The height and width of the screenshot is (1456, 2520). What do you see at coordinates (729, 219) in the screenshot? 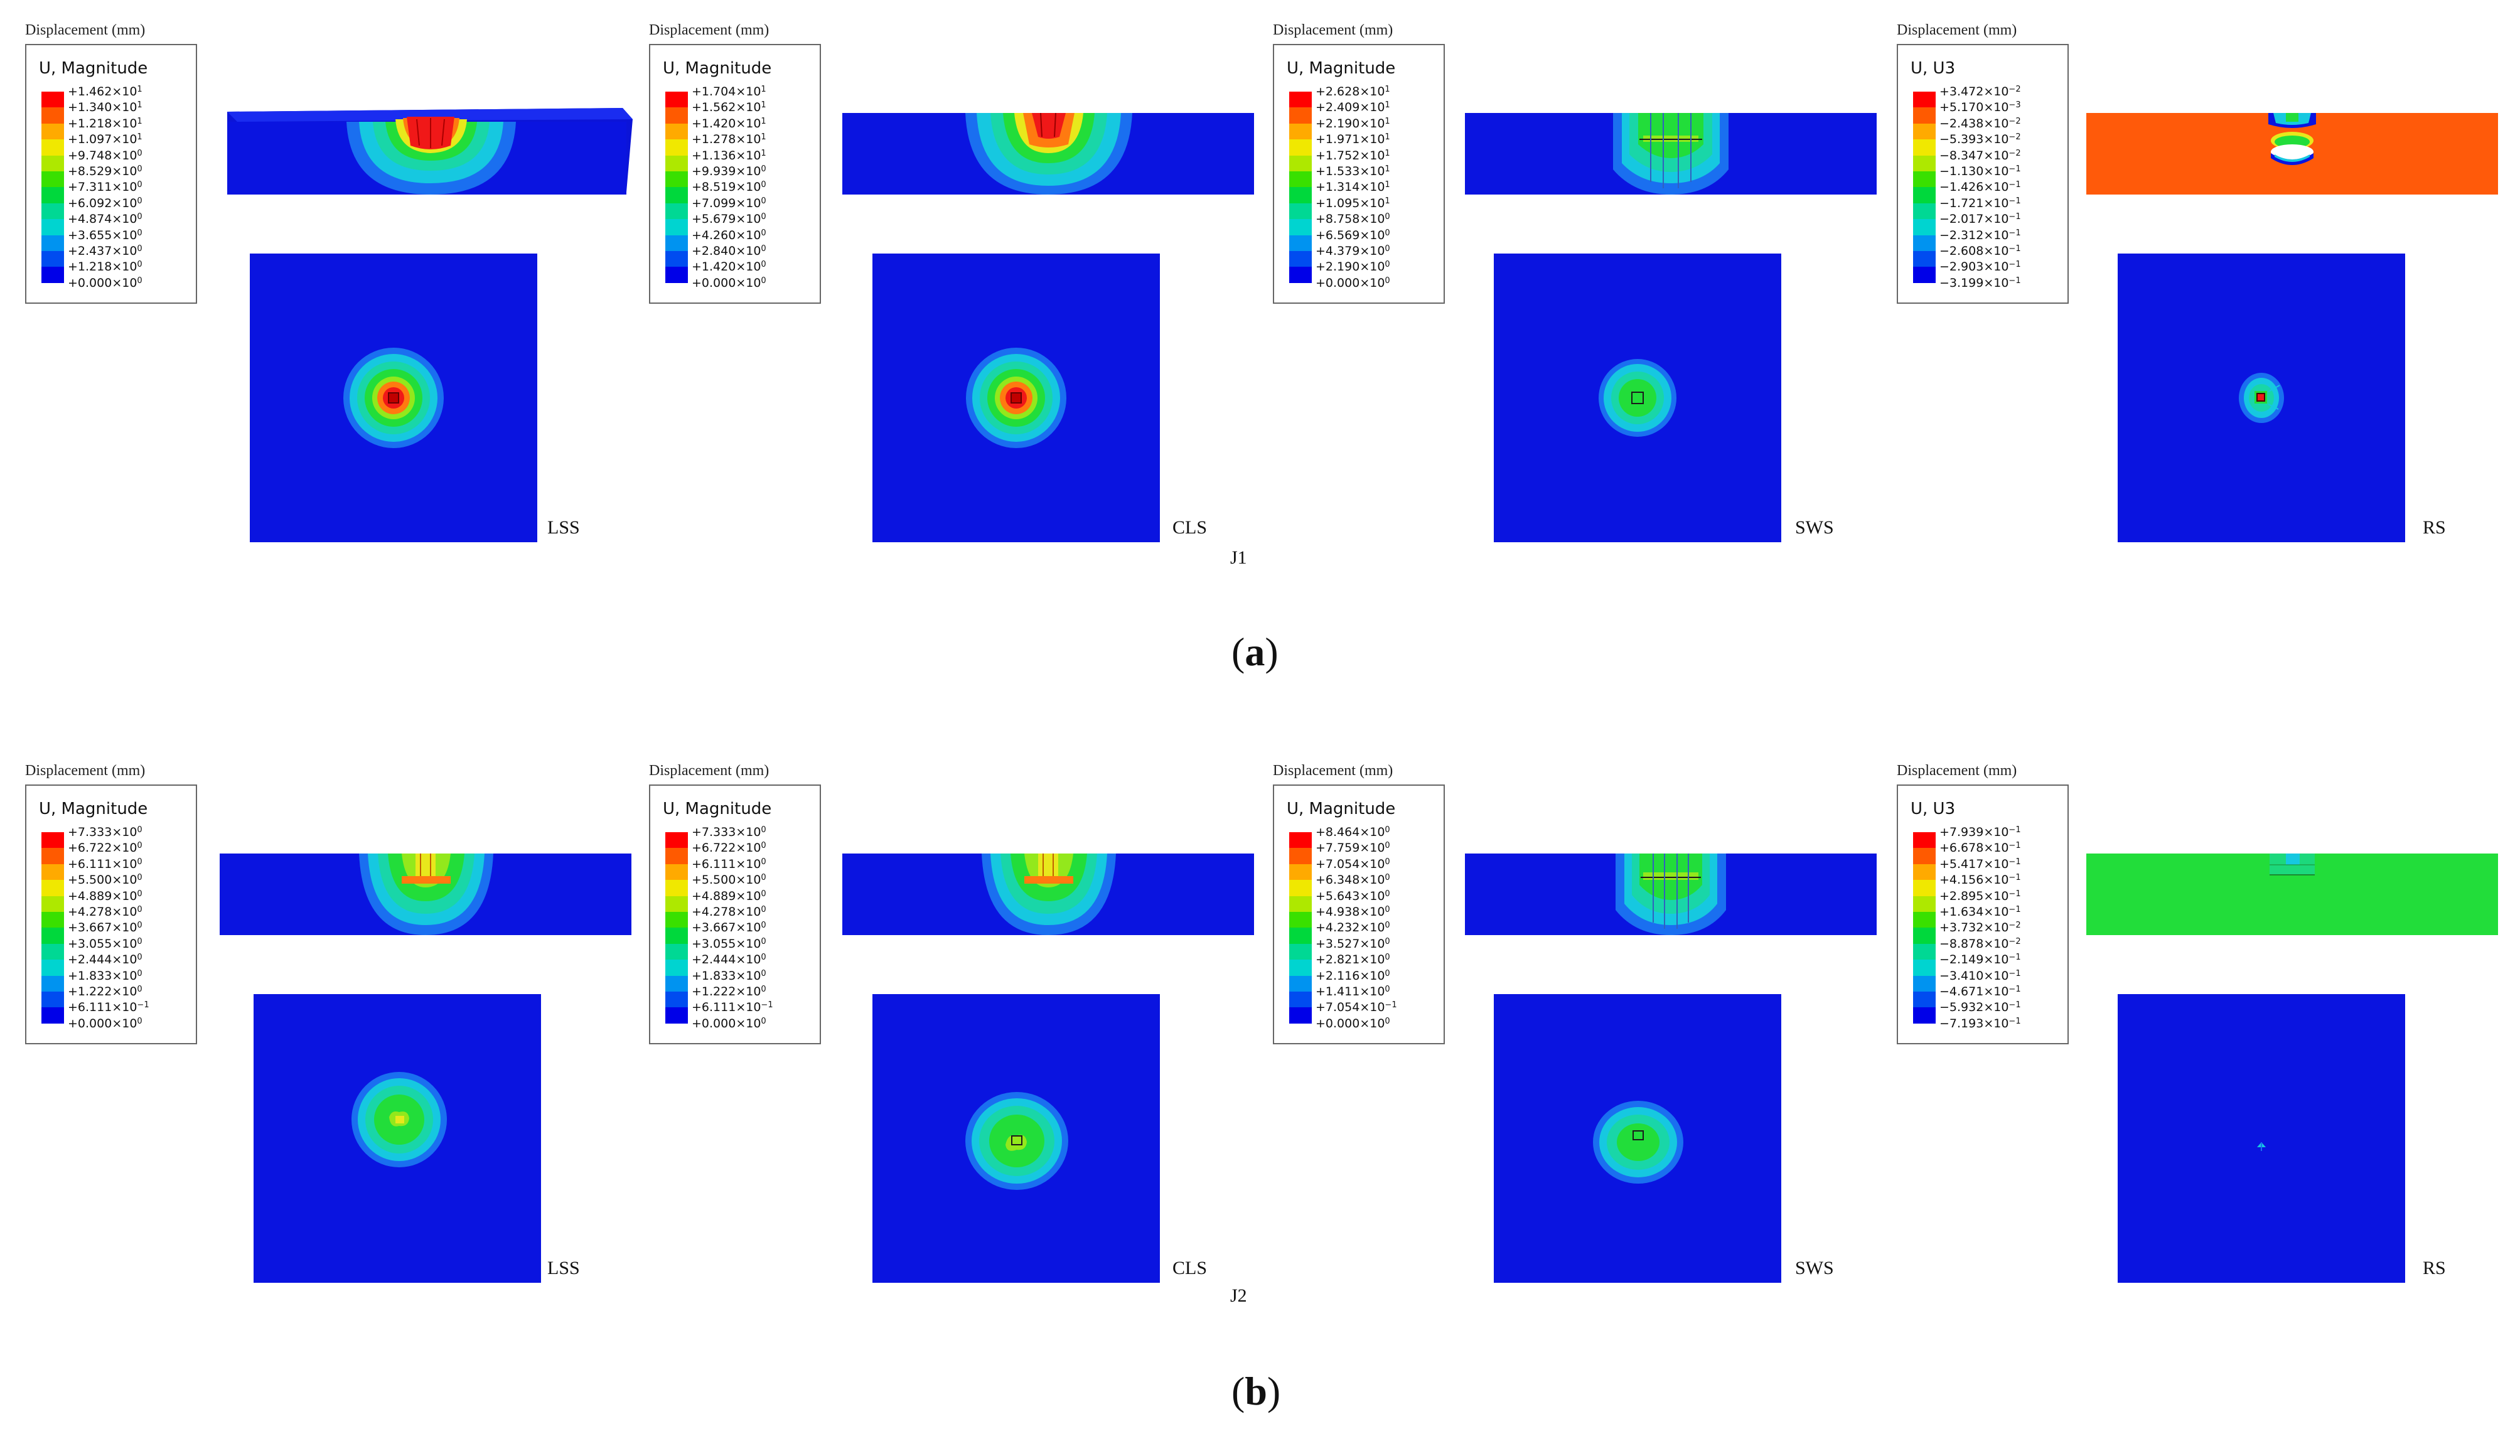
I see `legend-value: +5.679×100` at bounding box center [729, 219].